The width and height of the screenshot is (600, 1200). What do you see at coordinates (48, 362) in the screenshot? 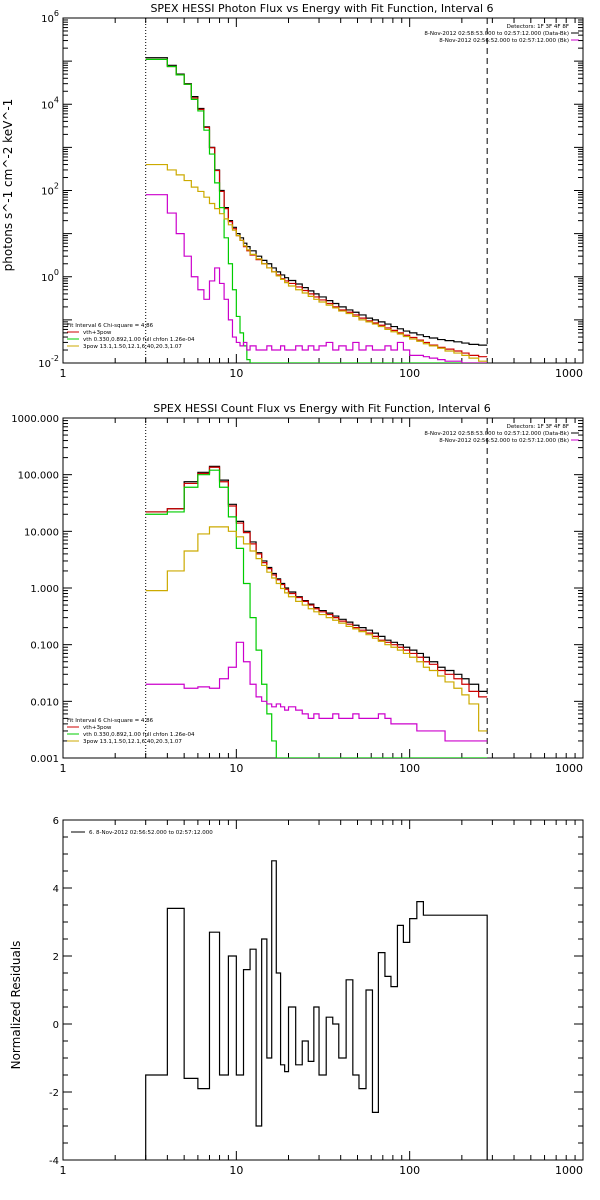
I see `y-tick-label: 10⁻²` at bounding box center [48, 362].